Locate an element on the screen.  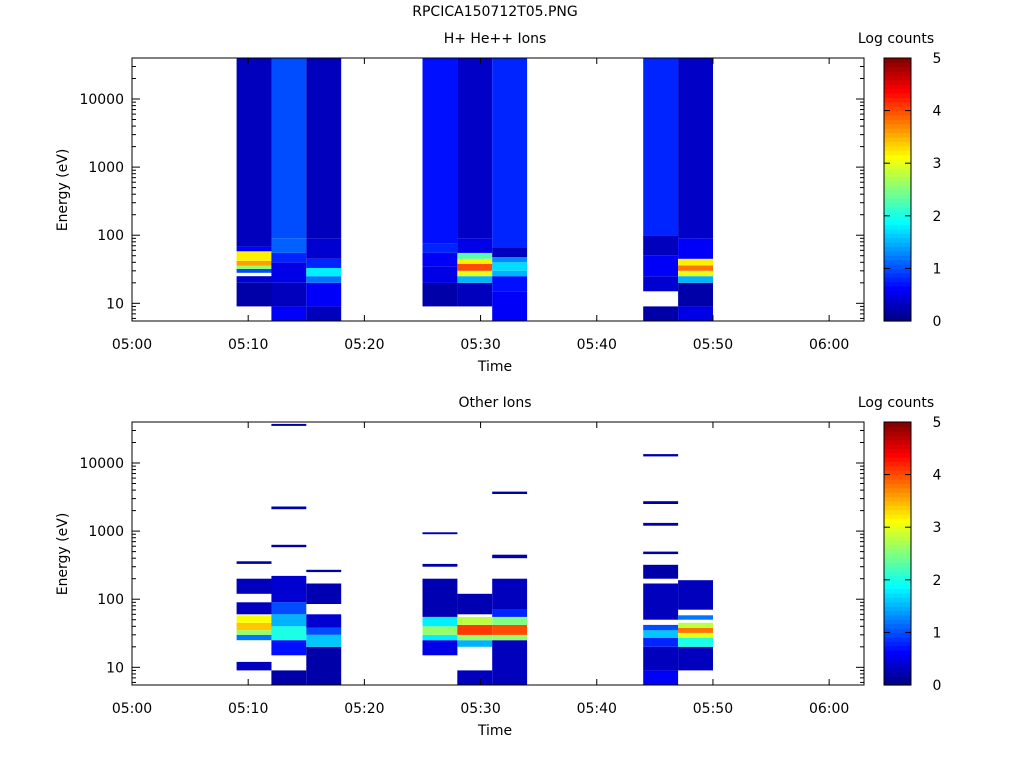
y-axis-label: Energy (eV) is located at coordinates (63, 190).